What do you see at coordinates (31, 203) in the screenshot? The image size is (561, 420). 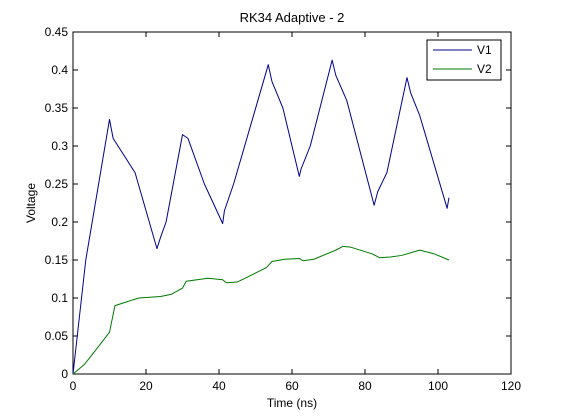 I see `y-axis-title: Voltage` at bounding box center [31, 203].